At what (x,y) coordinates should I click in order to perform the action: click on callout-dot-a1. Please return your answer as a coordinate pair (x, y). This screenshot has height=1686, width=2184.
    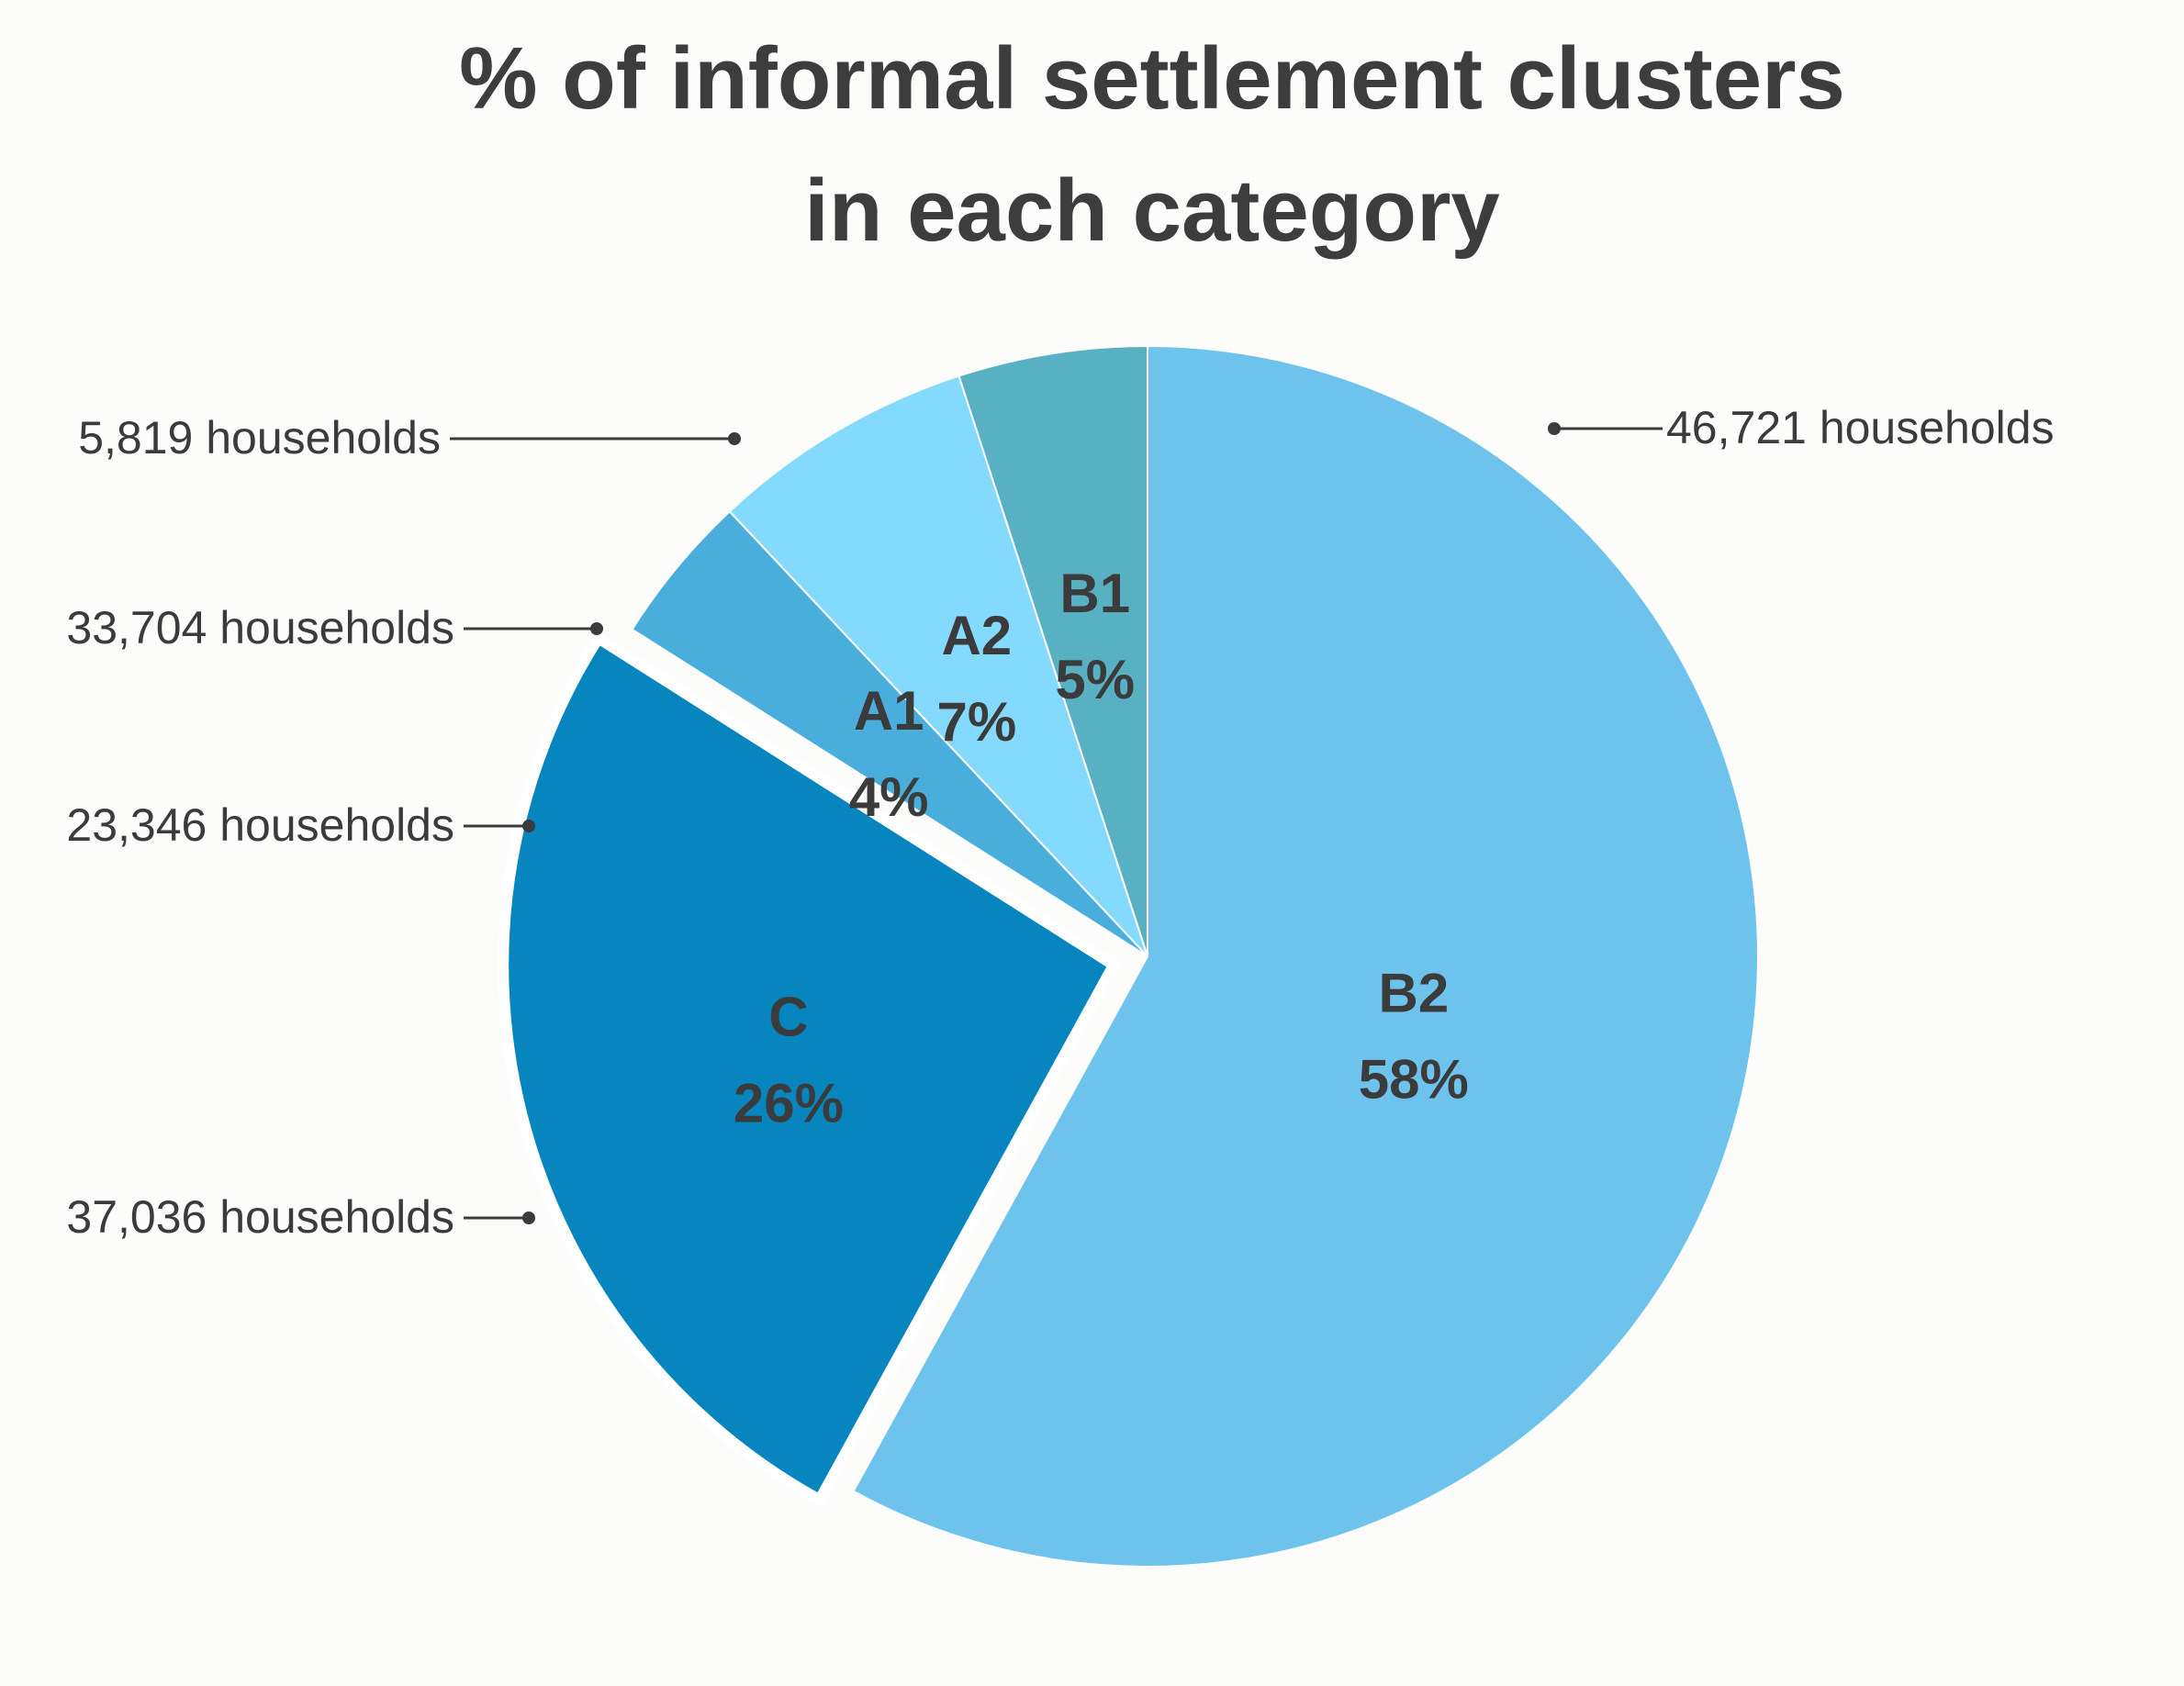
    Looking at the image, I should click on (528, 826).